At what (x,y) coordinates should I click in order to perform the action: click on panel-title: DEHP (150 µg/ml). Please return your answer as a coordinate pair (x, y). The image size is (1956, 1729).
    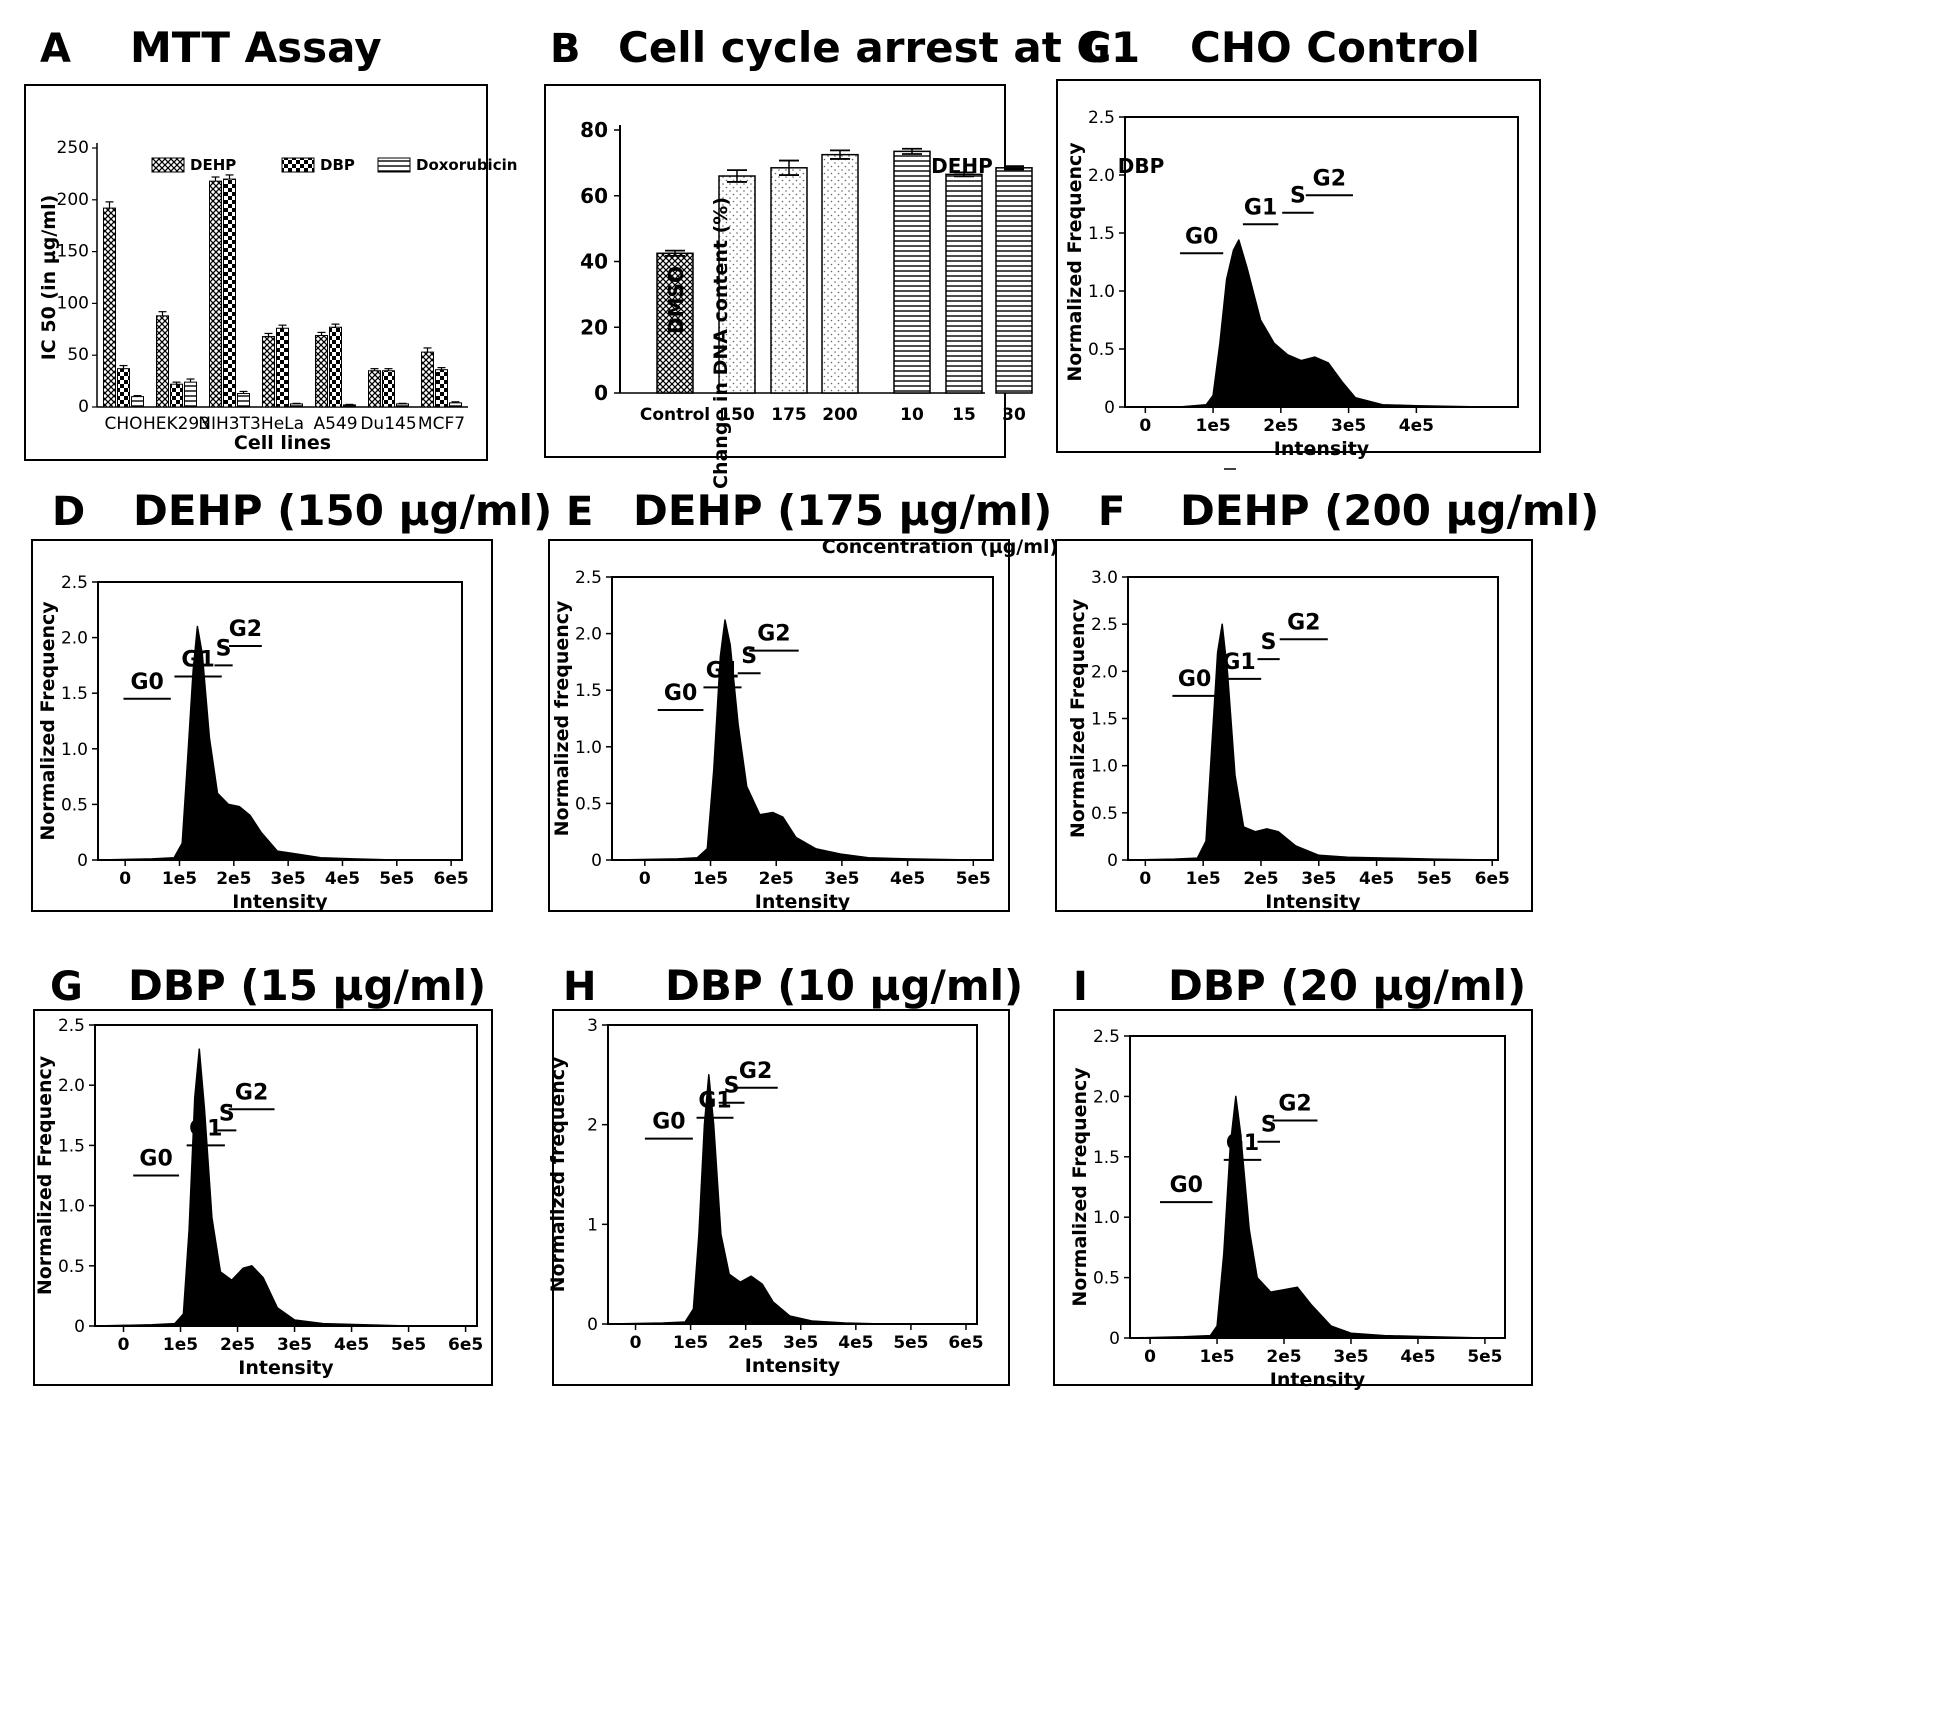
    Looking at the image, I should click on (342, 510).